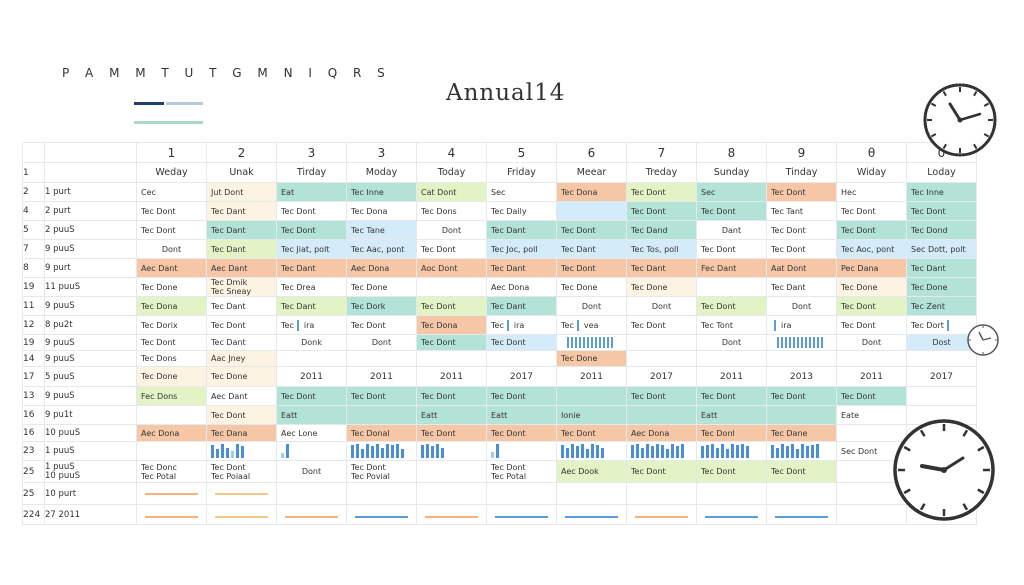 The image size is (1024, 585). What do you see at coordinates (591, 152) in the screenshot?
I see `column-number: 6` at bounding box center [591, 152].